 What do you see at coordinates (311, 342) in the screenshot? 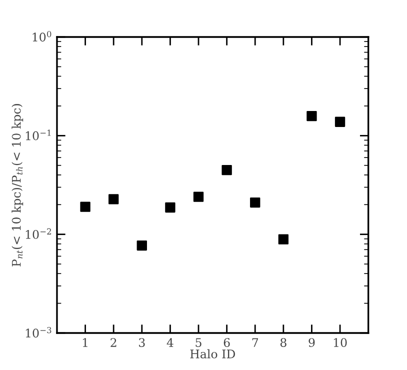
I see `x-tick-label: 9` at bounding box center [311, 342].